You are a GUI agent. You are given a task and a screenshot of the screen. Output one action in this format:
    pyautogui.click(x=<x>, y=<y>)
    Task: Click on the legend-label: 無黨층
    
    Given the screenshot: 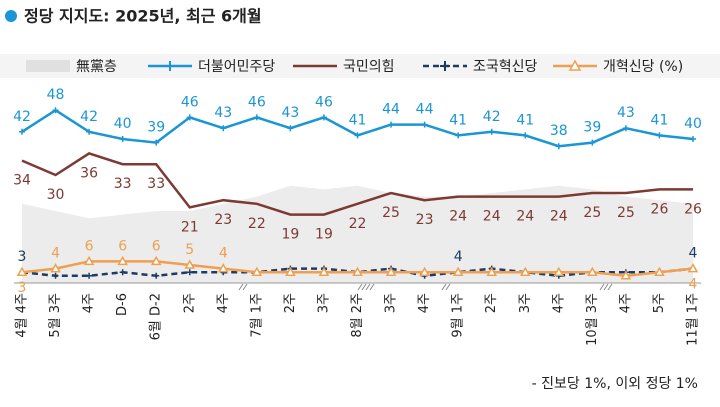 What is the action you would take?
    pyautogui.click(x=96, y=67)
    